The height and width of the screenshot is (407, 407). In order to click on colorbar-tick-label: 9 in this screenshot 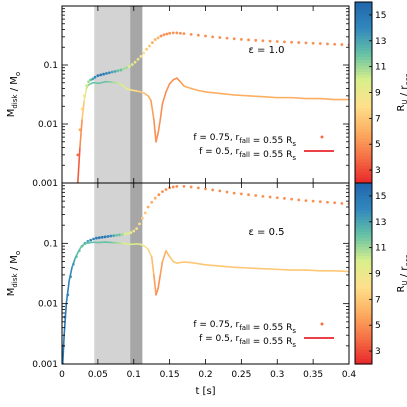, I will do `click(378, 275)`.